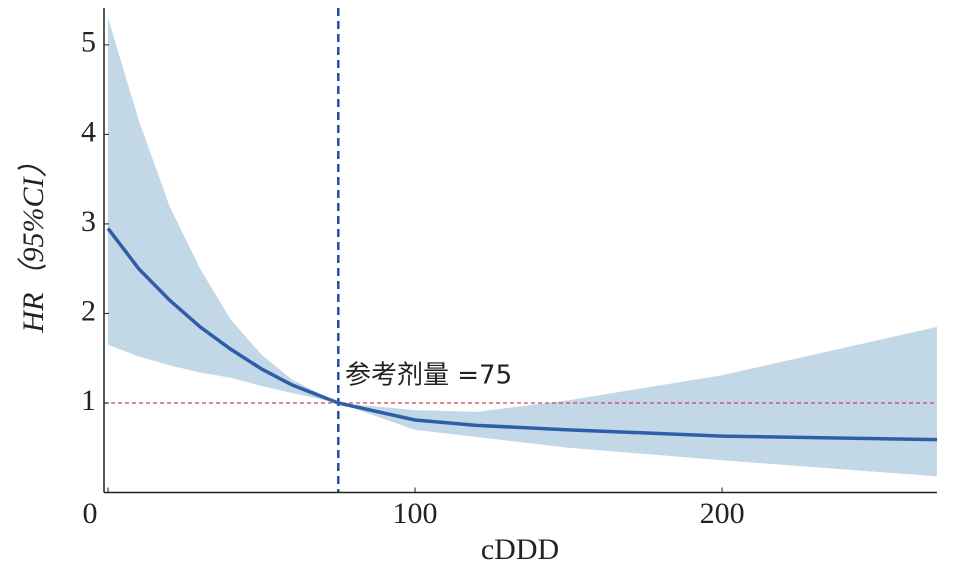  Describe the element at coordinates (722, 513) in the screenshot. I see `x-tick-label: 200` at that location.